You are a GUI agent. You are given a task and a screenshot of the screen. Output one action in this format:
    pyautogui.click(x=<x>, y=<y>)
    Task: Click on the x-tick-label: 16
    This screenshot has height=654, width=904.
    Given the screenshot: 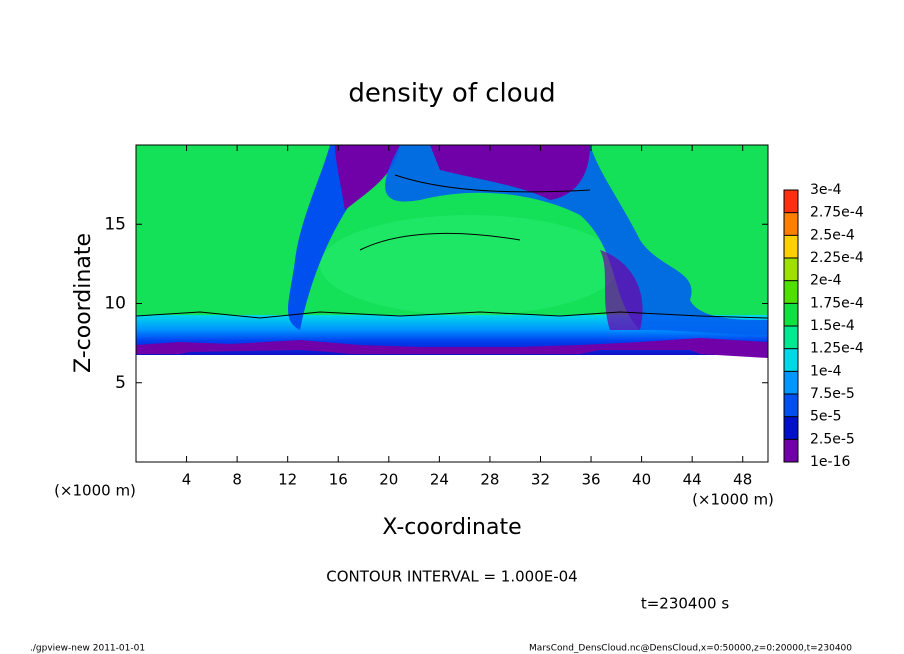 What is the action you would take?
    pyautogui.click(x=338, y=480)
    